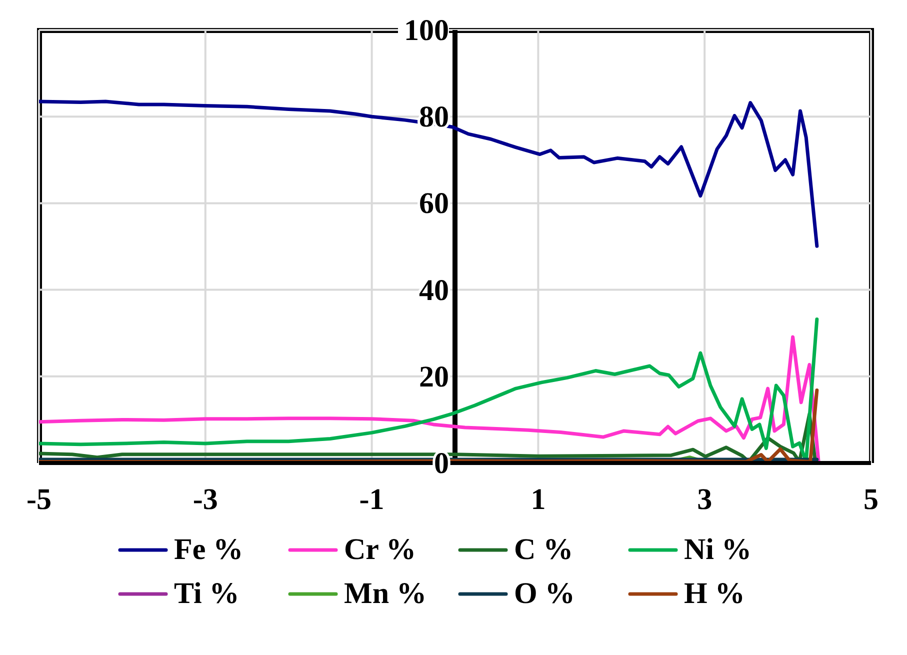  I want to click on x-tick-label: 3, so click(704, 499).